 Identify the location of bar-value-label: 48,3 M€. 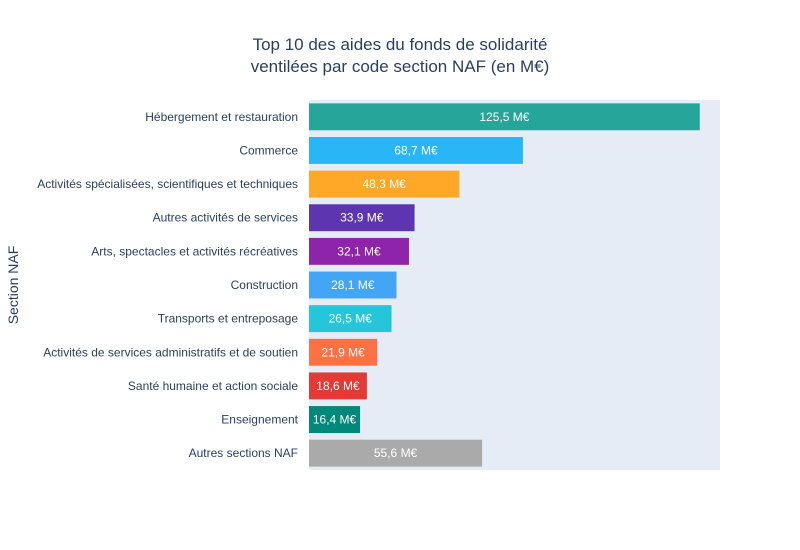
(385, 184).